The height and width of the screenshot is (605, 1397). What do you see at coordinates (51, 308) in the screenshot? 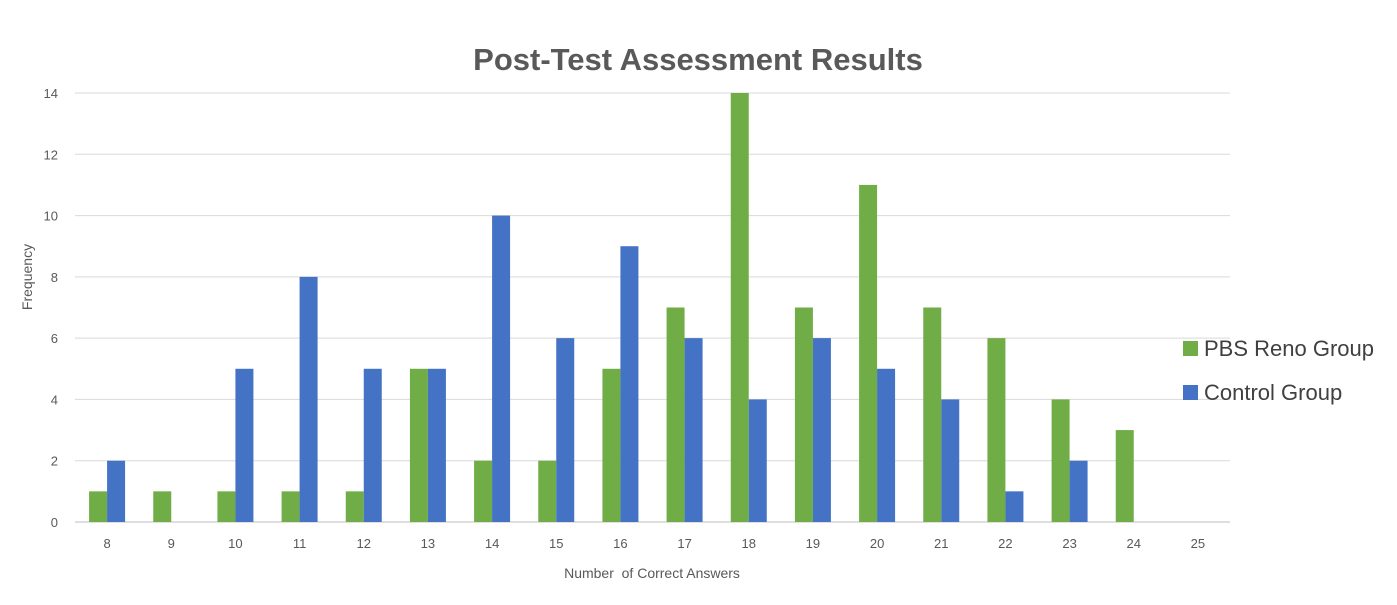
I see `y-axis-ticks: 0 2 4 6 8 10 12 14` at bounding box center [51, 308].